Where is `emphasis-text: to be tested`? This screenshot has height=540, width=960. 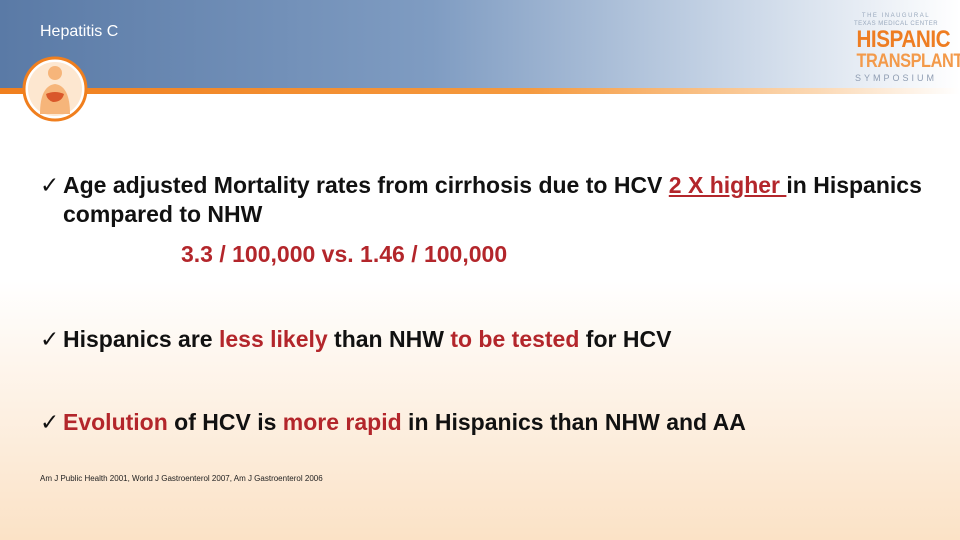 emphasis-text: to be tested is located at coordinates (515, 339).